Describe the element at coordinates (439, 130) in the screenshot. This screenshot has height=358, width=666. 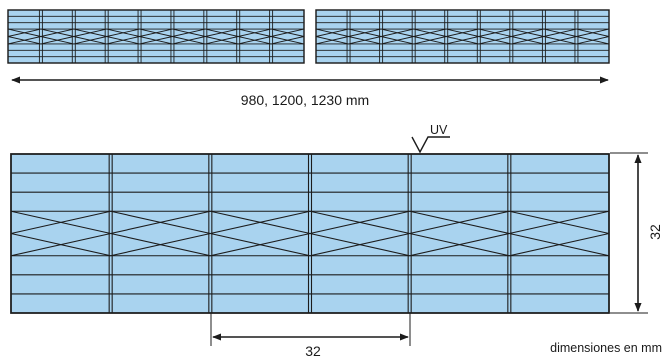
I see `uv-label: UV` at that location.